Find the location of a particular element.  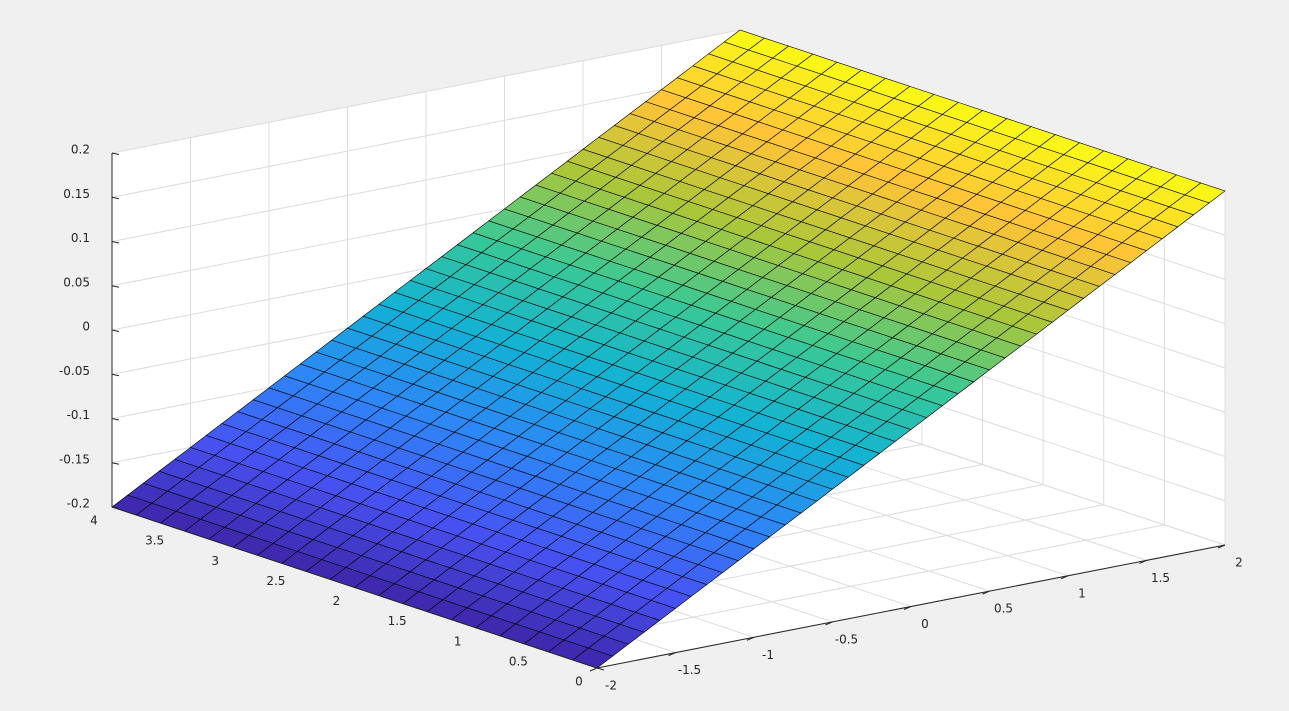

y-tick-label: 2.5 is located at coordinates (275, 581).